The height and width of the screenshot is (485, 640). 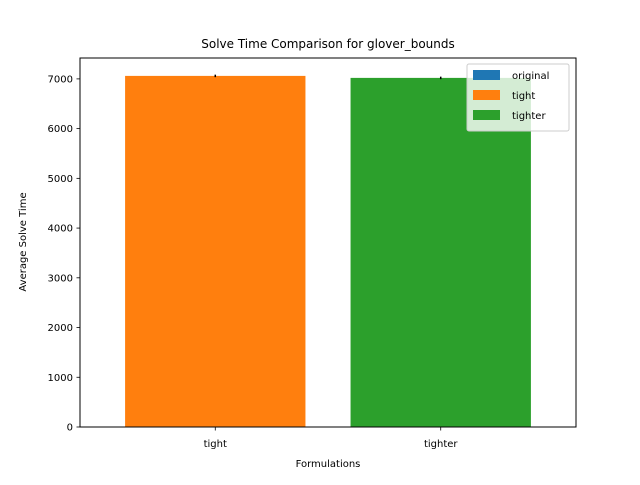 What do you see at coordinates (486, 115) in the screenshot?
I see `legend-swatch-tighter` at bounding box center [486, 115].